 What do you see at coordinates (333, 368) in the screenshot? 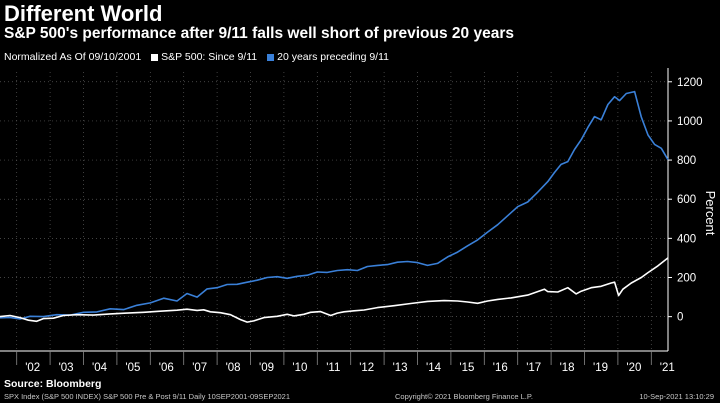
I see `x-tick-label: '11` at bounding box center [333, 368].